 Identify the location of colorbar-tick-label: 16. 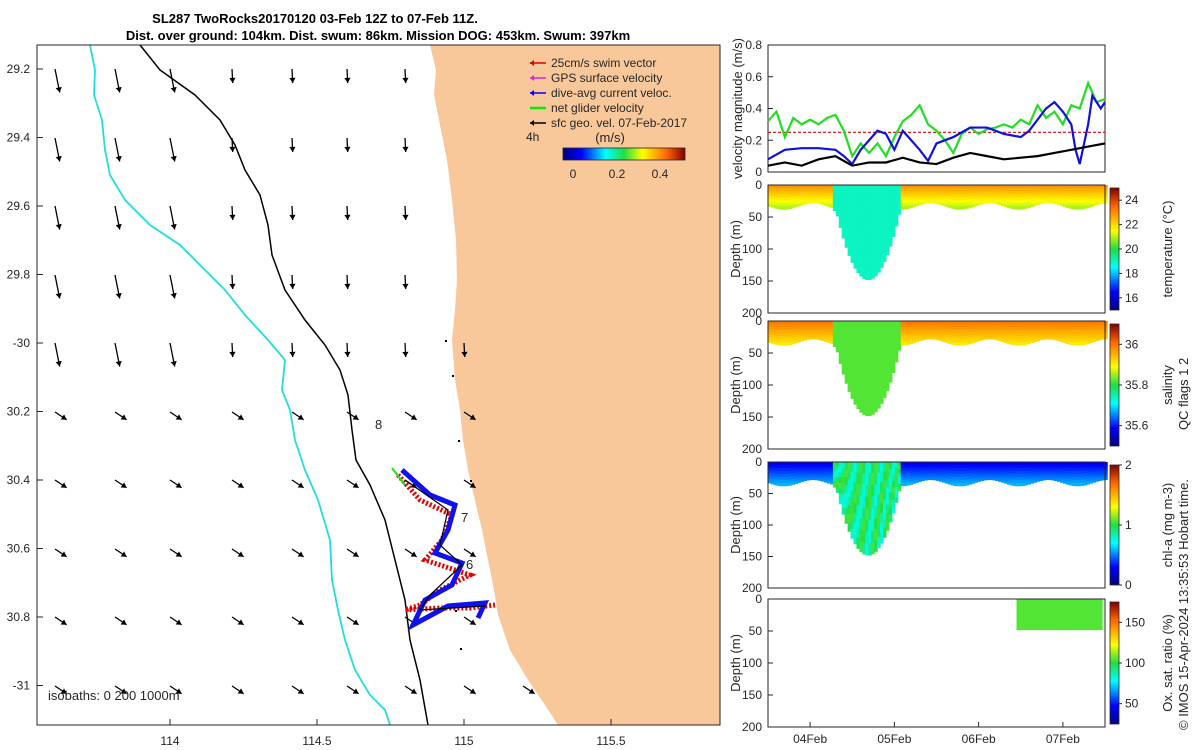
(1132, 298).